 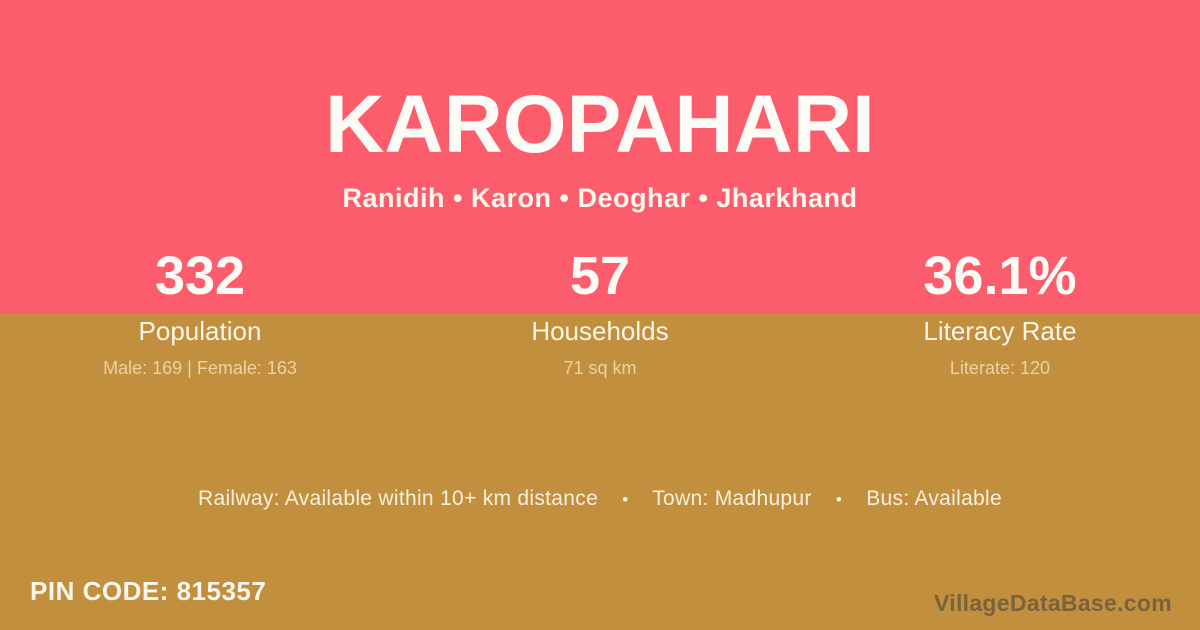 What do you see at coordinates (200, 331) in the screenshot?
I see `population-label: Population` at bounding box center [200, 331].